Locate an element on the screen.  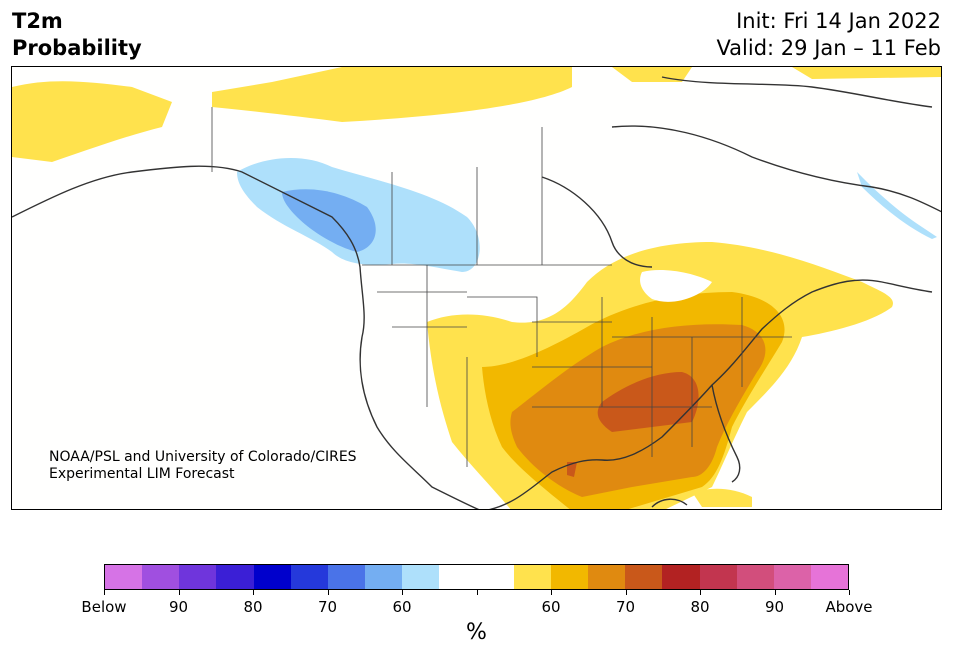
region-above-75-south-texas is located at coordinates (572, 469).